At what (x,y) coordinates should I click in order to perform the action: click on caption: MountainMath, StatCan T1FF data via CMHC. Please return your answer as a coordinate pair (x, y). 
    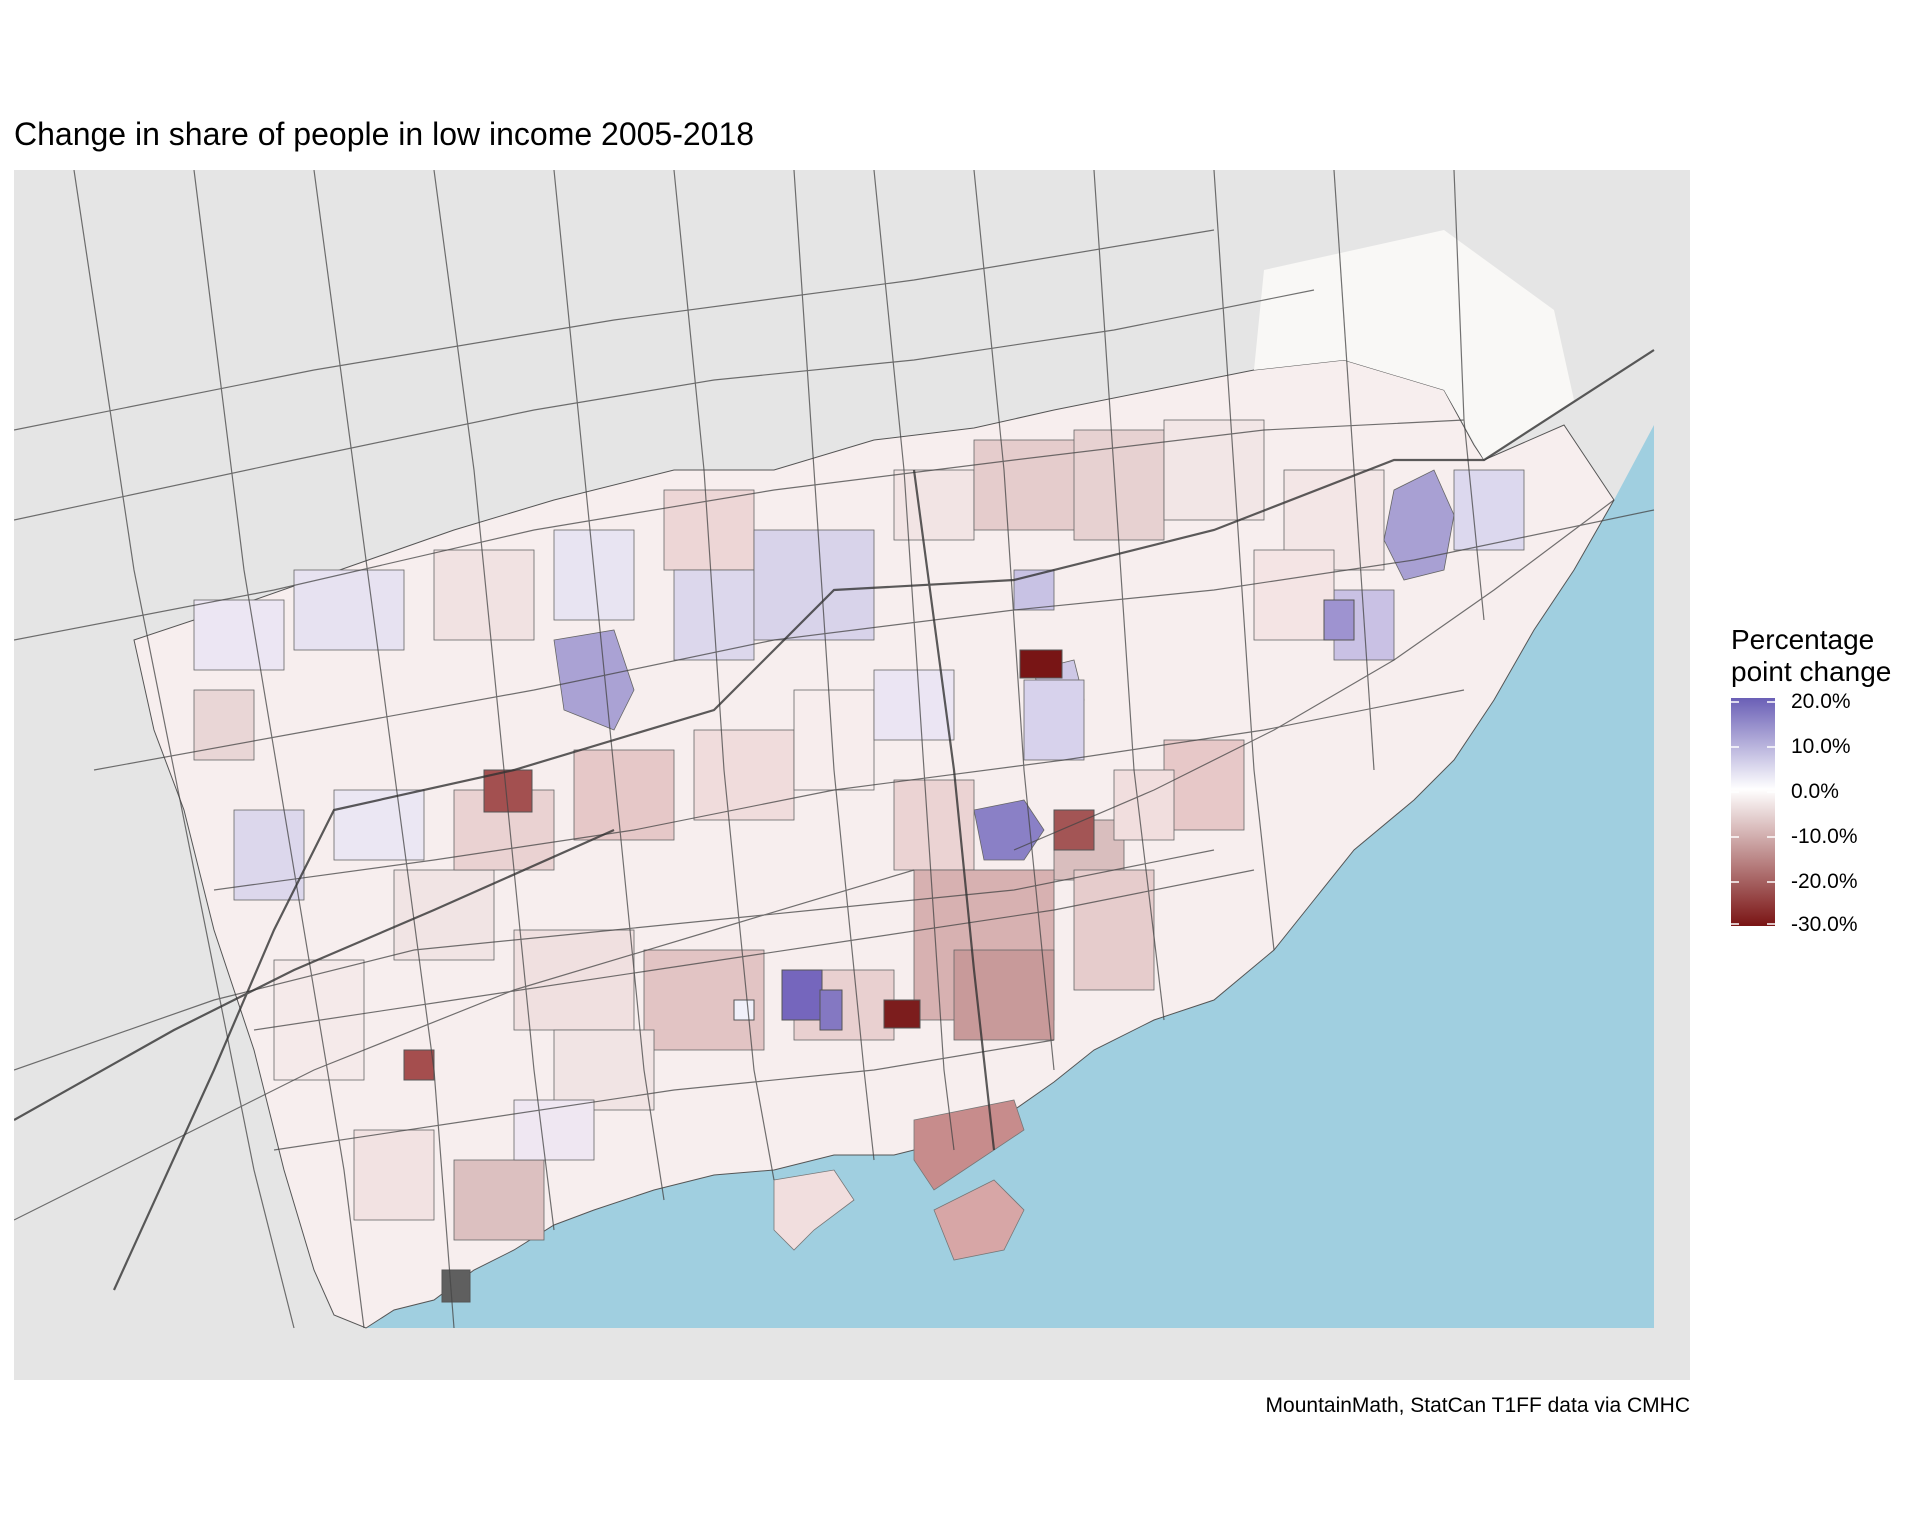
    Looking at the image, I should click on (1477, 1405).